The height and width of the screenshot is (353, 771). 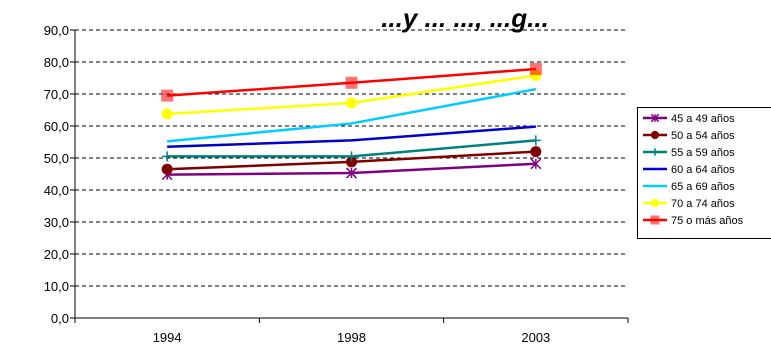 I want to click on legend-label: 50 a 54 años, so click(x=703, y=136).